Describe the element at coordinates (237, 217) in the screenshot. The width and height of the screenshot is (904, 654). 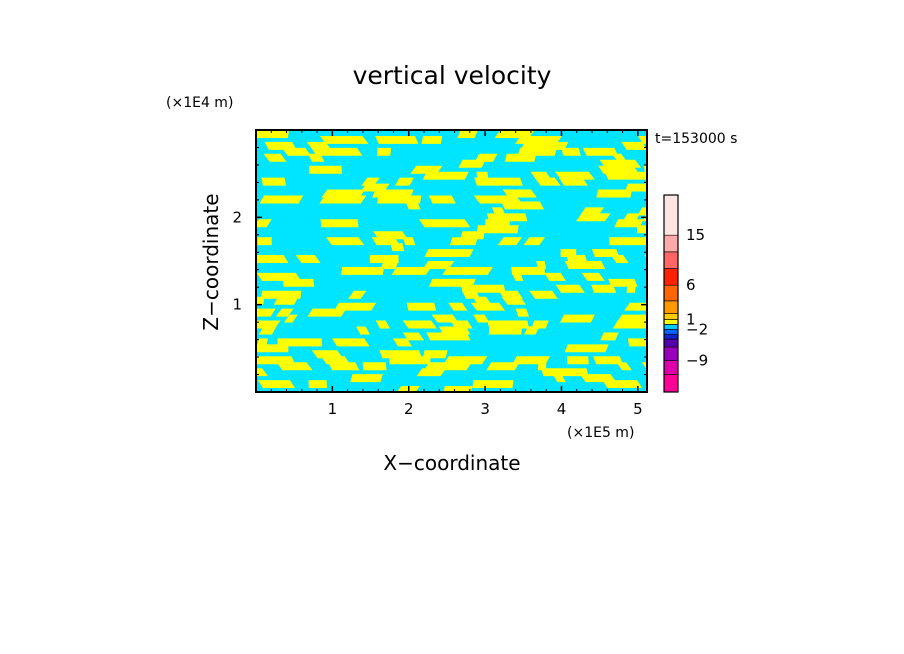
I see `y-tick-label: 2` at that location.